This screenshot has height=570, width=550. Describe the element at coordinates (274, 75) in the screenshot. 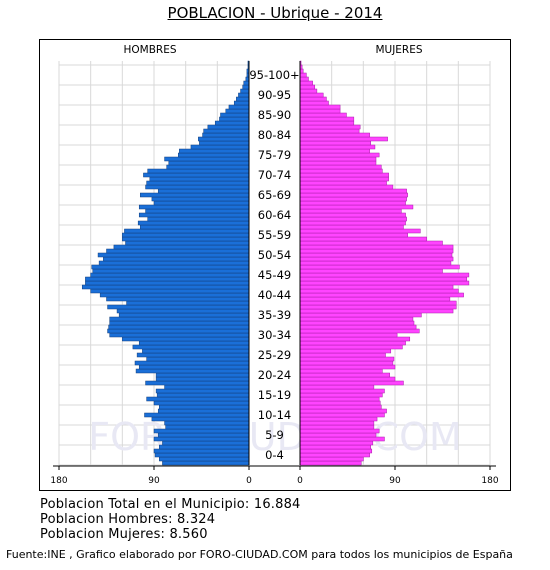

I see `age-group-label: 95-100+` at that location.